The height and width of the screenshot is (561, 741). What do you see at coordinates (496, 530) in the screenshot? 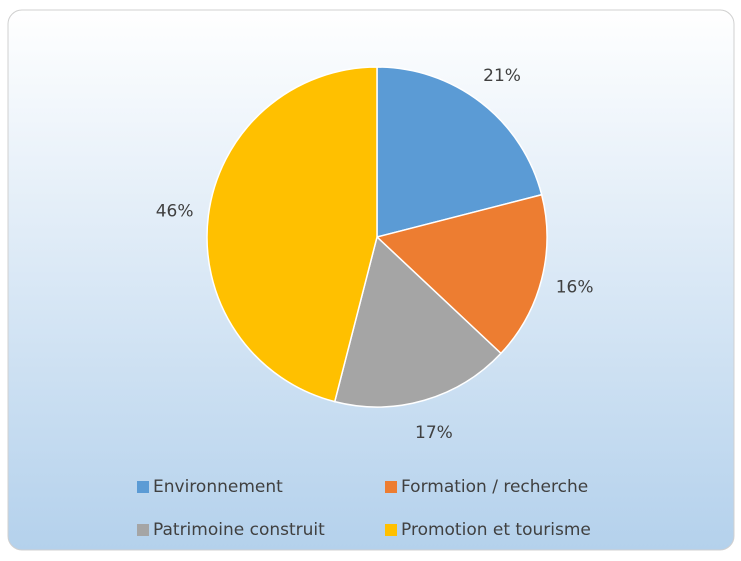
I see `legend-label: Promotion et tourisme` at bounding box center [496, 530].